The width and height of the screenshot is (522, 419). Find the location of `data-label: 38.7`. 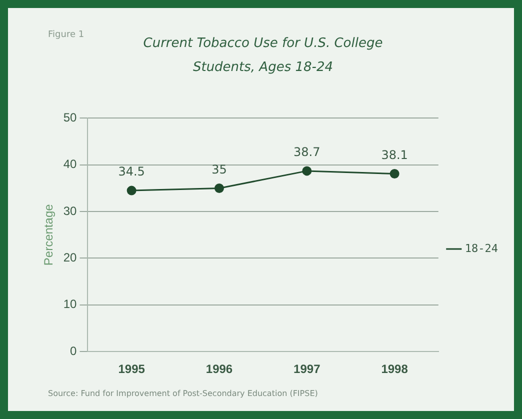

data-label: 38.7 is located at coordinates (307, 152).